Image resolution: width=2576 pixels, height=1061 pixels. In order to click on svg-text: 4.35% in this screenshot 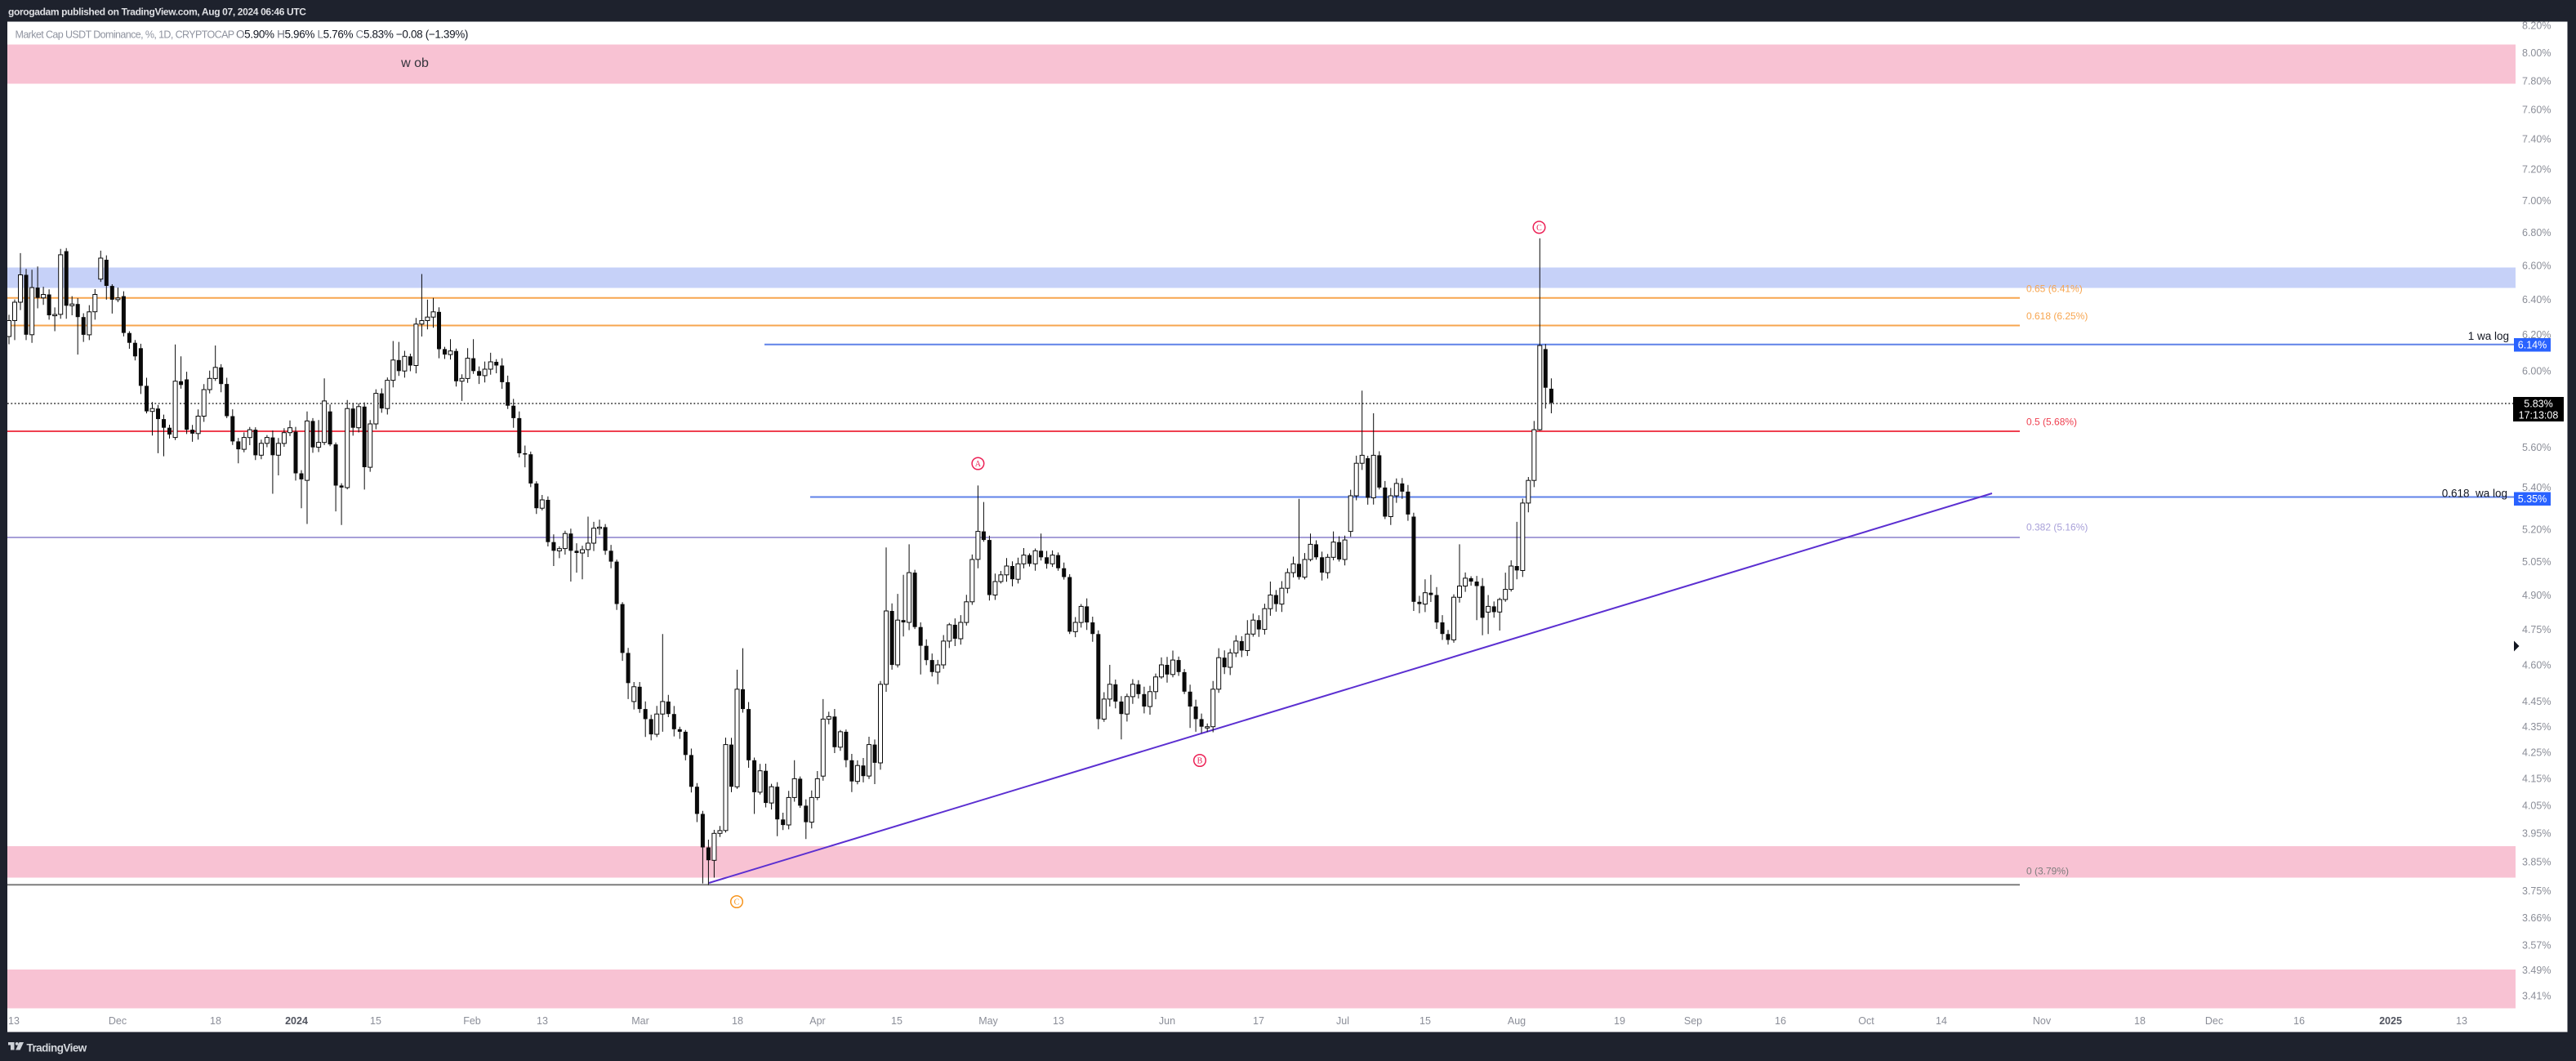, I will do `click(2536, 727)`.